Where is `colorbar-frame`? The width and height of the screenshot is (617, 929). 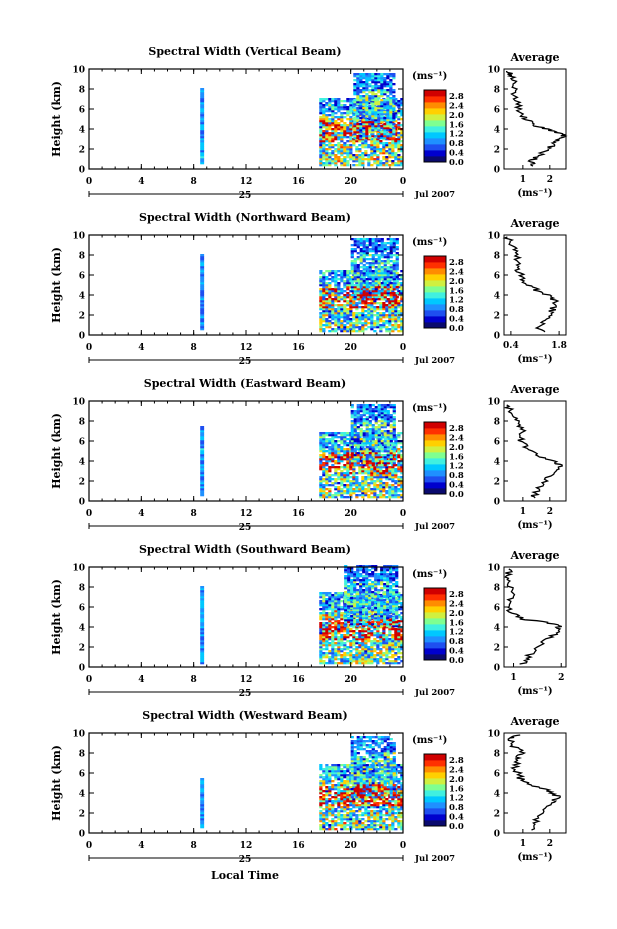
colorbar-frame is located at coordinates (435, 458).